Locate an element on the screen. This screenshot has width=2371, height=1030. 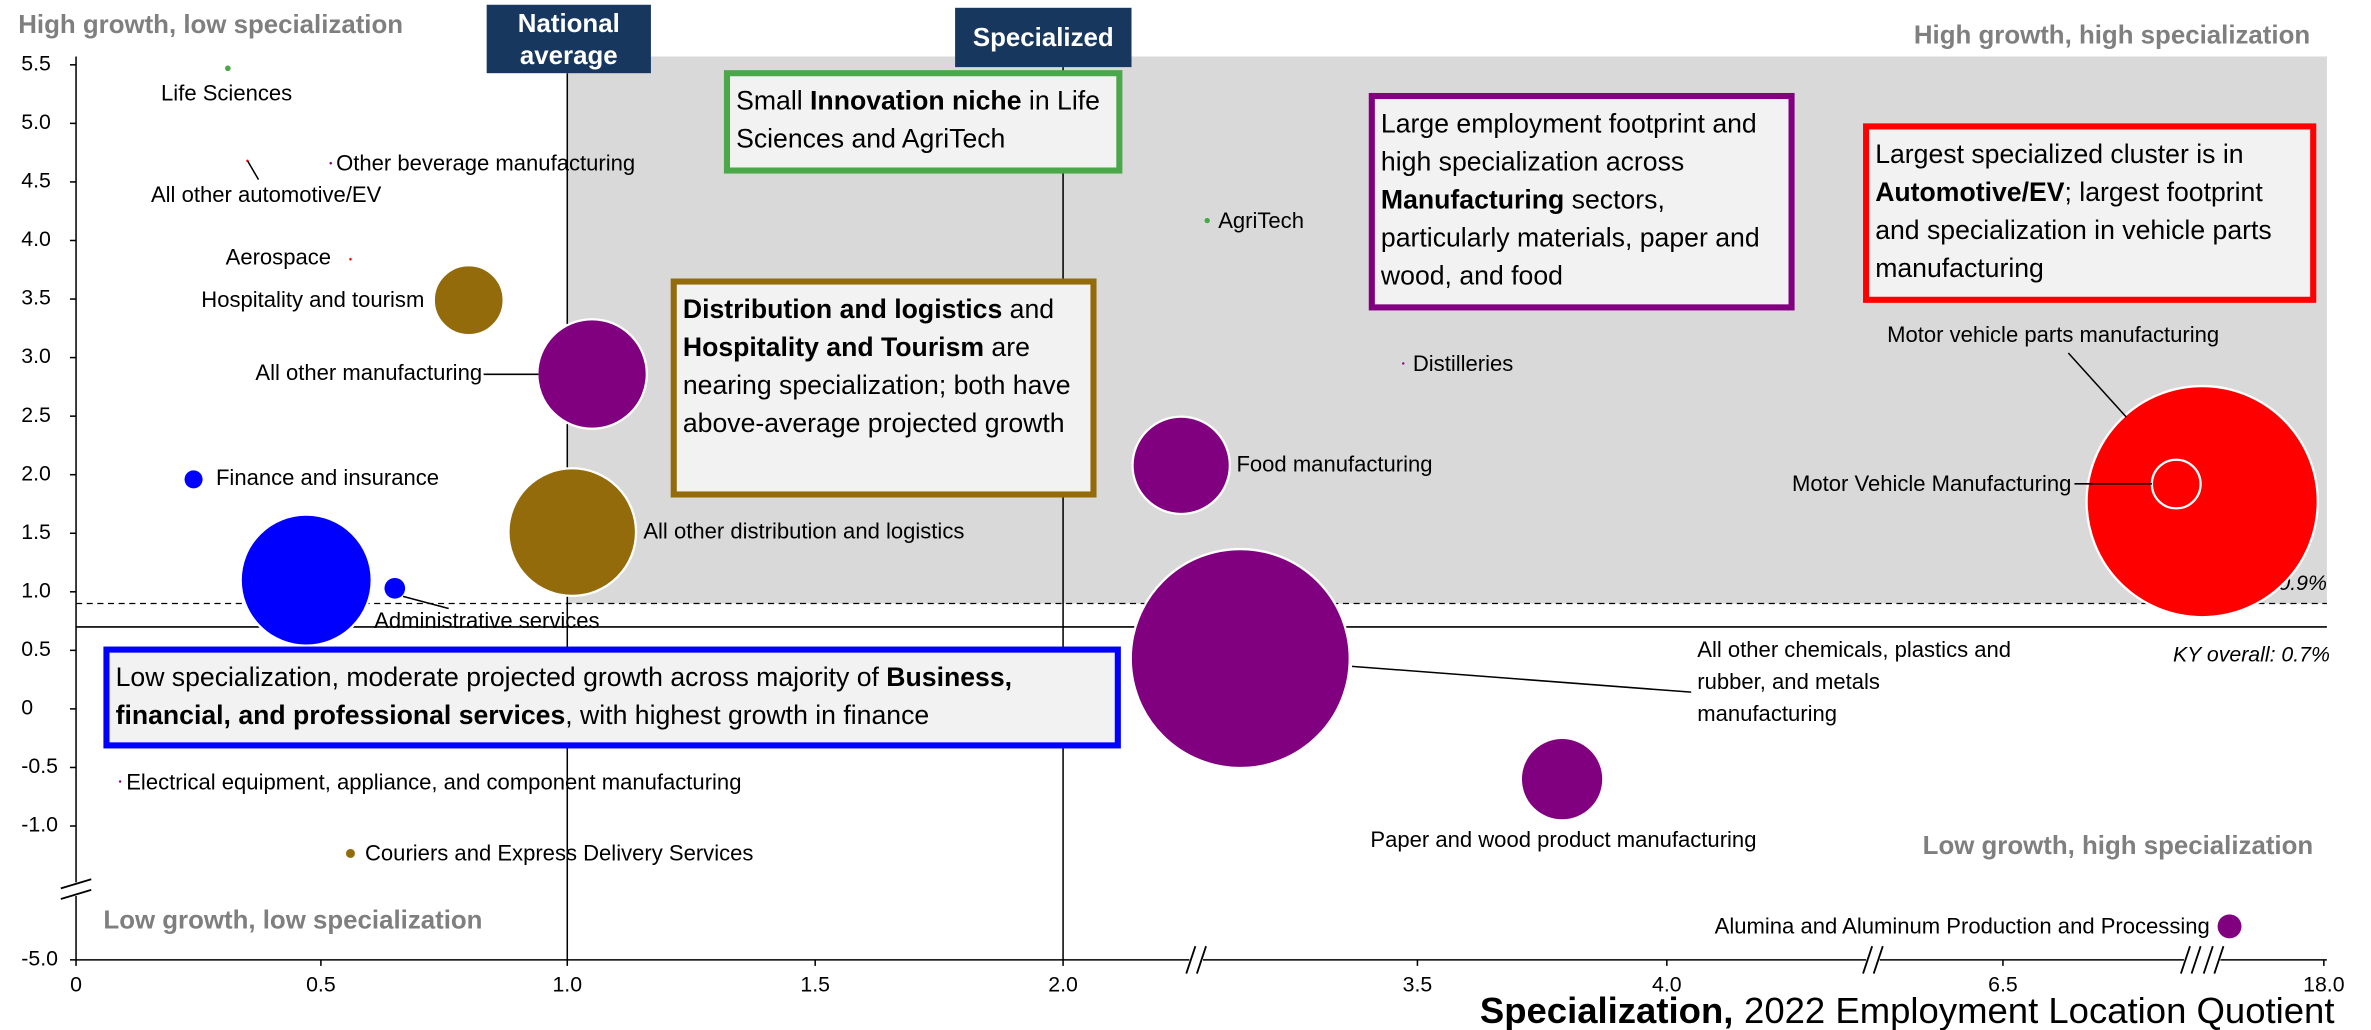
point-label: All other manufacturing is located at coordinates (368, 372).